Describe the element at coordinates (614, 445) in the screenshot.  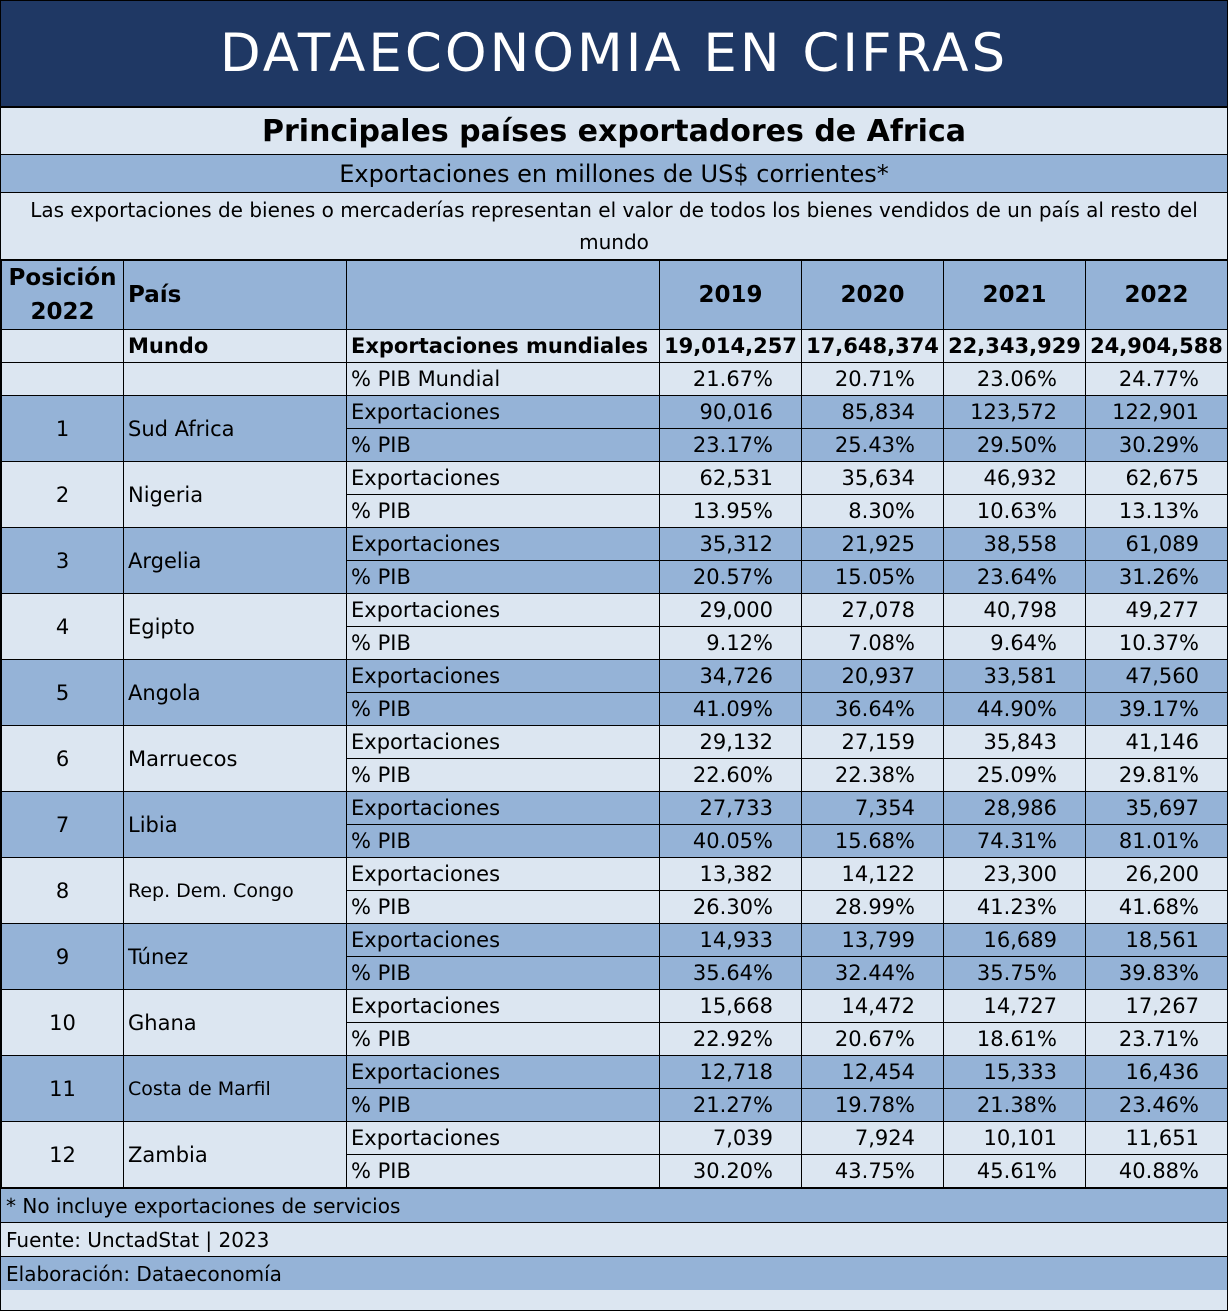
I see `country-gdp-row: % PIB 23.17% 25.43% 29.50% 30.29%` at that location.